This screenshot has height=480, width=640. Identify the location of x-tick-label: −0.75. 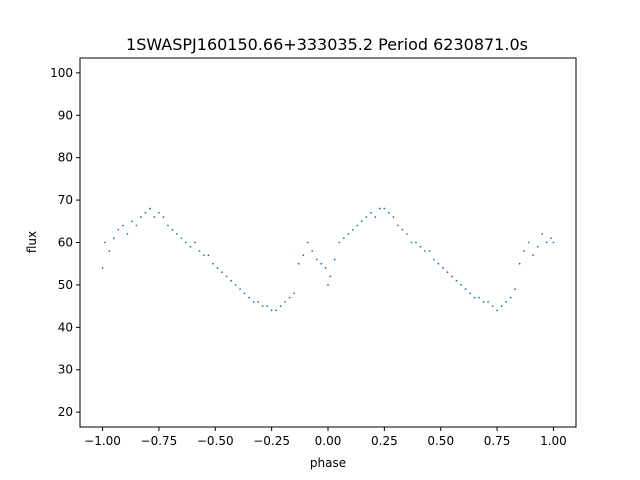
(159, 441).